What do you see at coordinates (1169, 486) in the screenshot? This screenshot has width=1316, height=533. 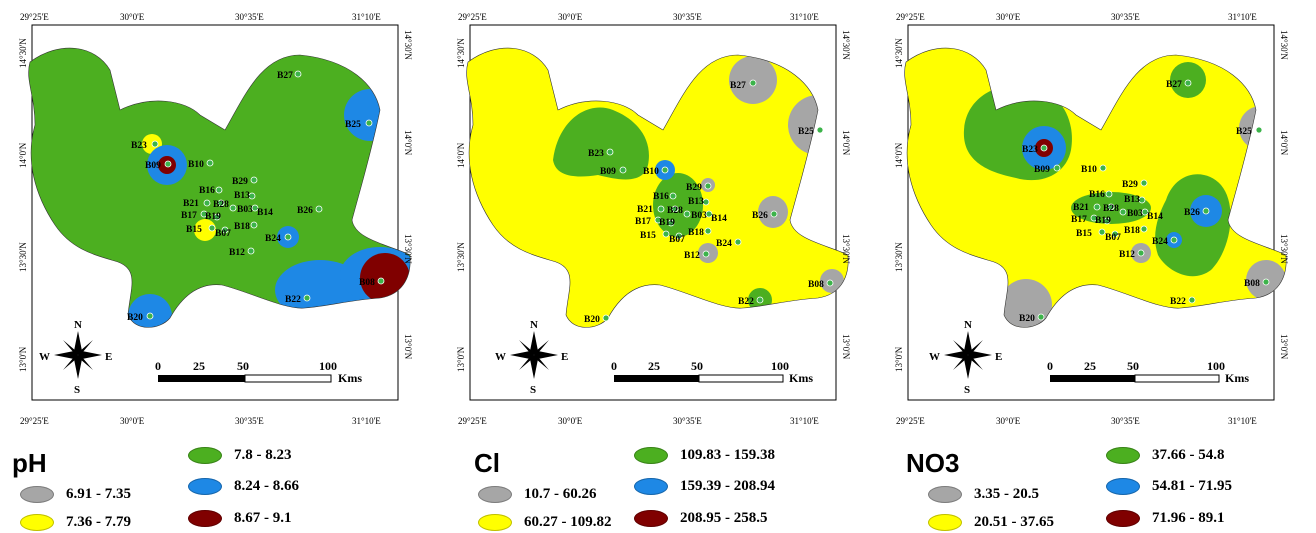 I see `legend-item: 54.81 - 71.95` at bounding box center [1169, 486].